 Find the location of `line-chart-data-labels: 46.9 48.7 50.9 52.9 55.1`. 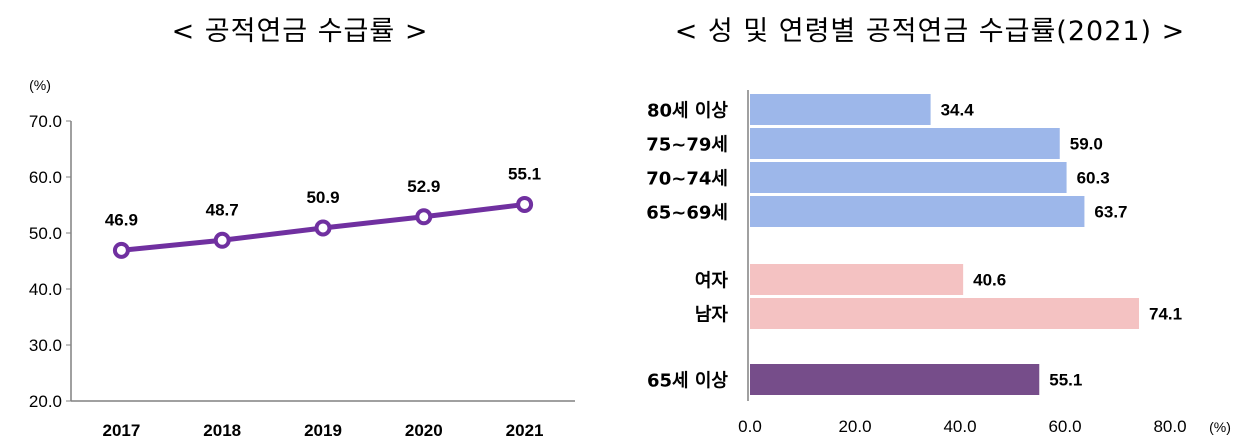

line-chart-data-labels: 46.9 48.7 50.9 52.9 55.1 is located at coordinates (323, 196).